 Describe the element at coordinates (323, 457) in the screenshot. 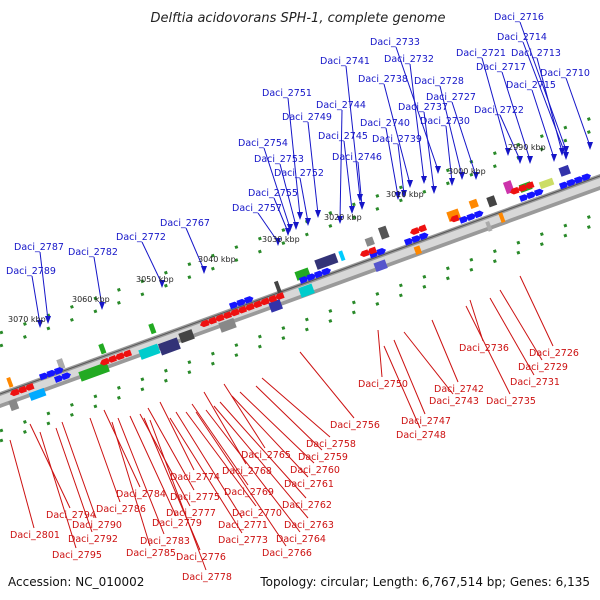

I see `reverse-gene-label: Daci_2759` at that location.